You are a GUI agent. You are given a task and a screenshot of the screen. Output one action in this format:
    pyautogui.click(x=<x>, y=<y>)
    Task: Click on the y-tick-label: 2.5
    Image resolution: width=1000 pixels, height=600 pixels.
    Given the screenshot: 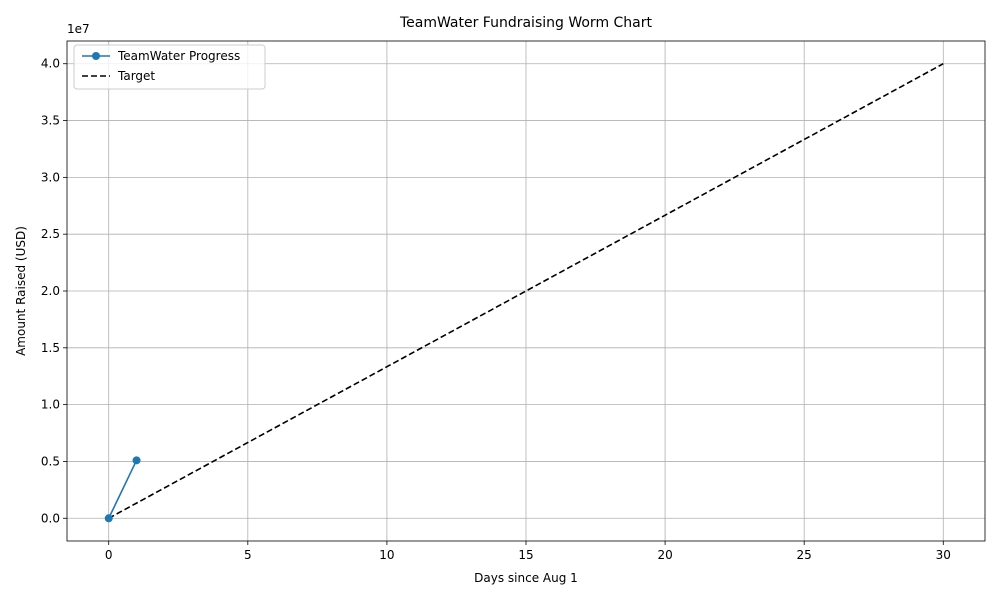 What is the action you would take?
    pyautogui.click(x=50, y=234)
    